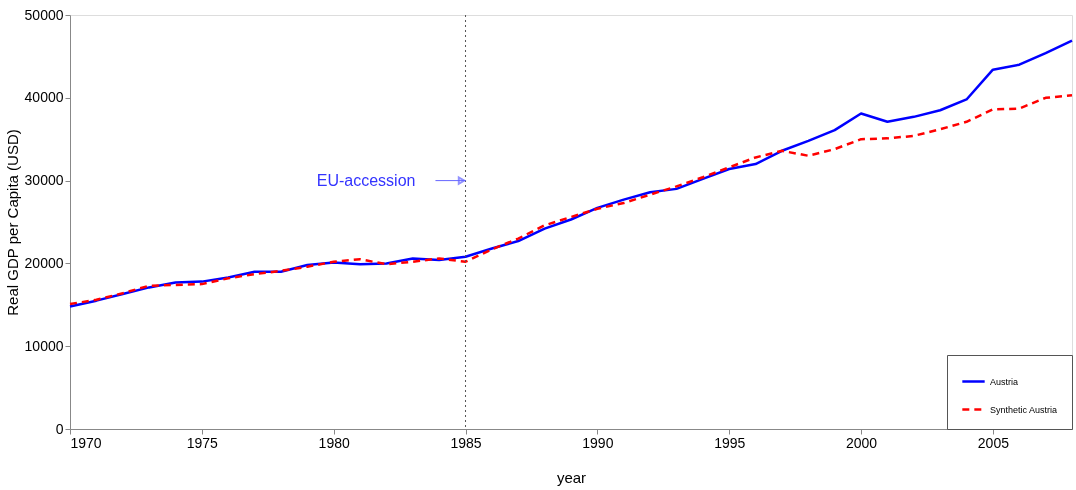 This screenshot has height=490, width=1076. What do you see at coordinates (730, 442) in the screenshot?
I see `x-tick-label: 1995` at bounding box center [730, 442].